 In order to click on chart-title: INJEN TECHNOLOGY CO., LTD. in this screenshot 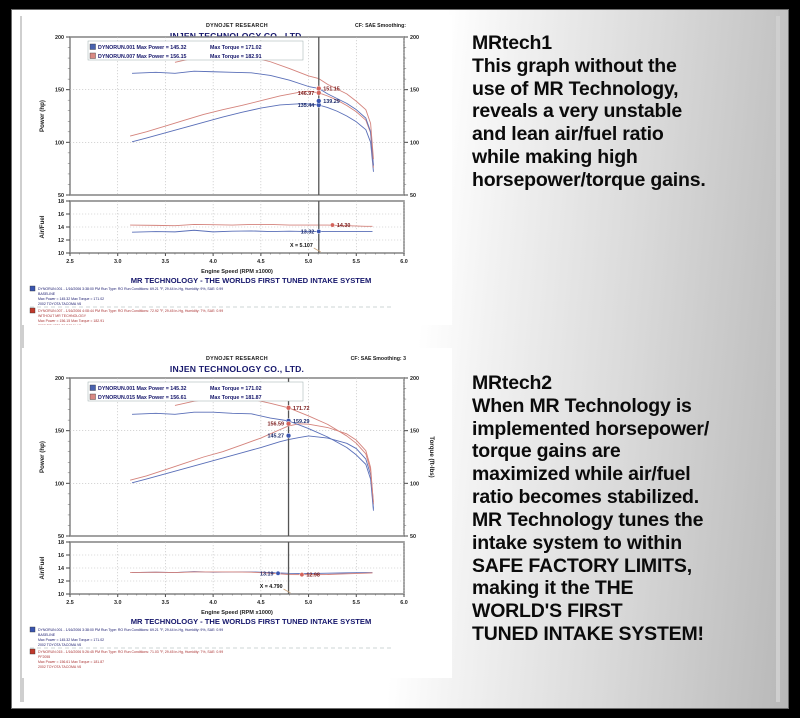, I will do `click(237, 36)`.